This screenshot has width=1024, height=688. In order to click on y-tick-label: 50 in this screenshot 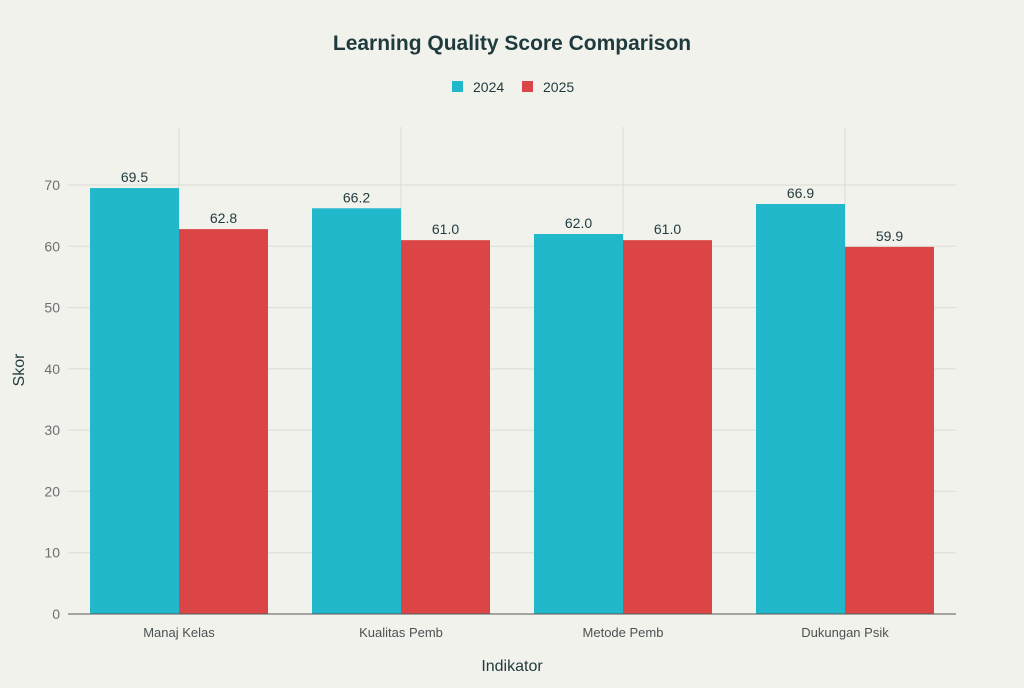, I will do `click(52, 308)`.